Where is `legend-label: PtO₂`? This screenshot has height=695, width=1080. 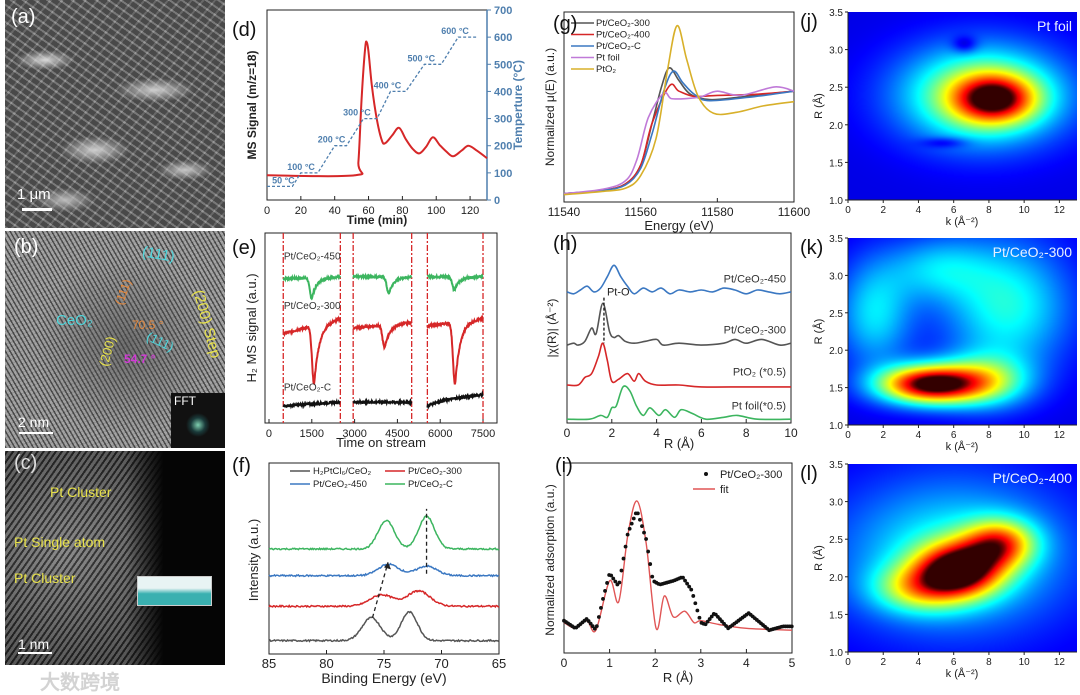 legend-label: PtO₂ is located at coordinates (606, 69).